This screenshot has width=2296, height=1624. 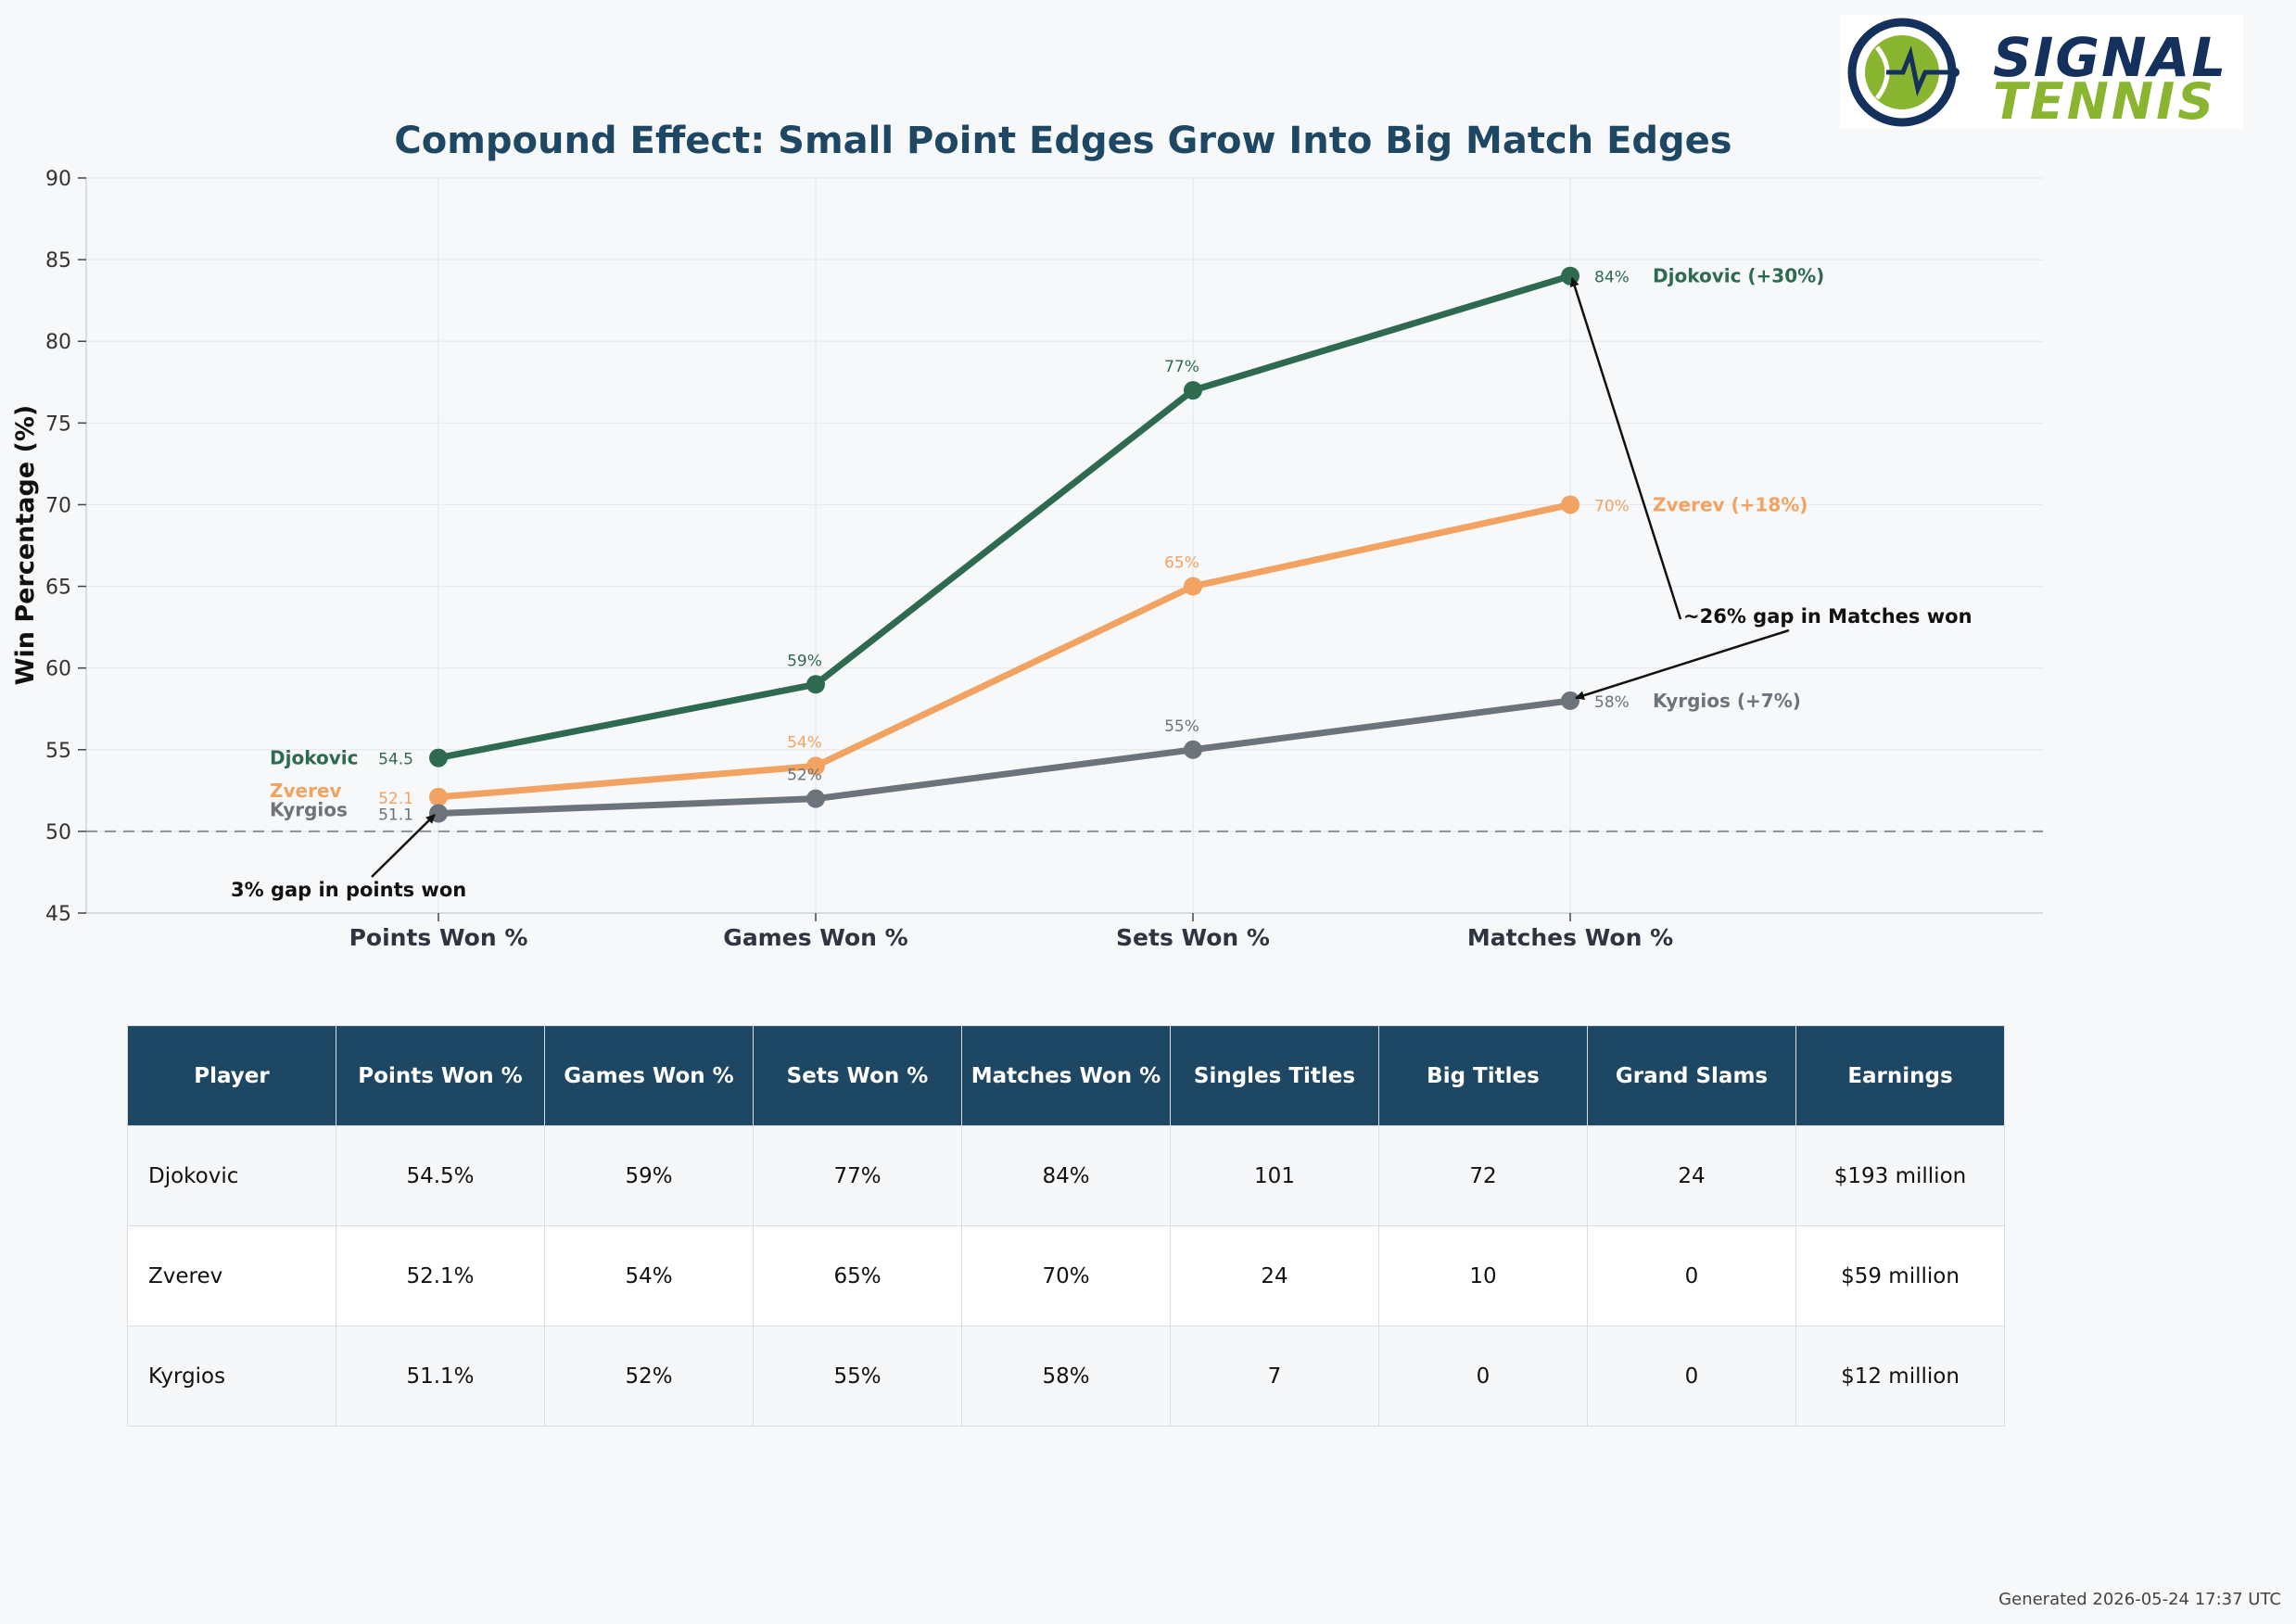 I want to click on table-cell: Zverev, so click(x=231, y=1275).